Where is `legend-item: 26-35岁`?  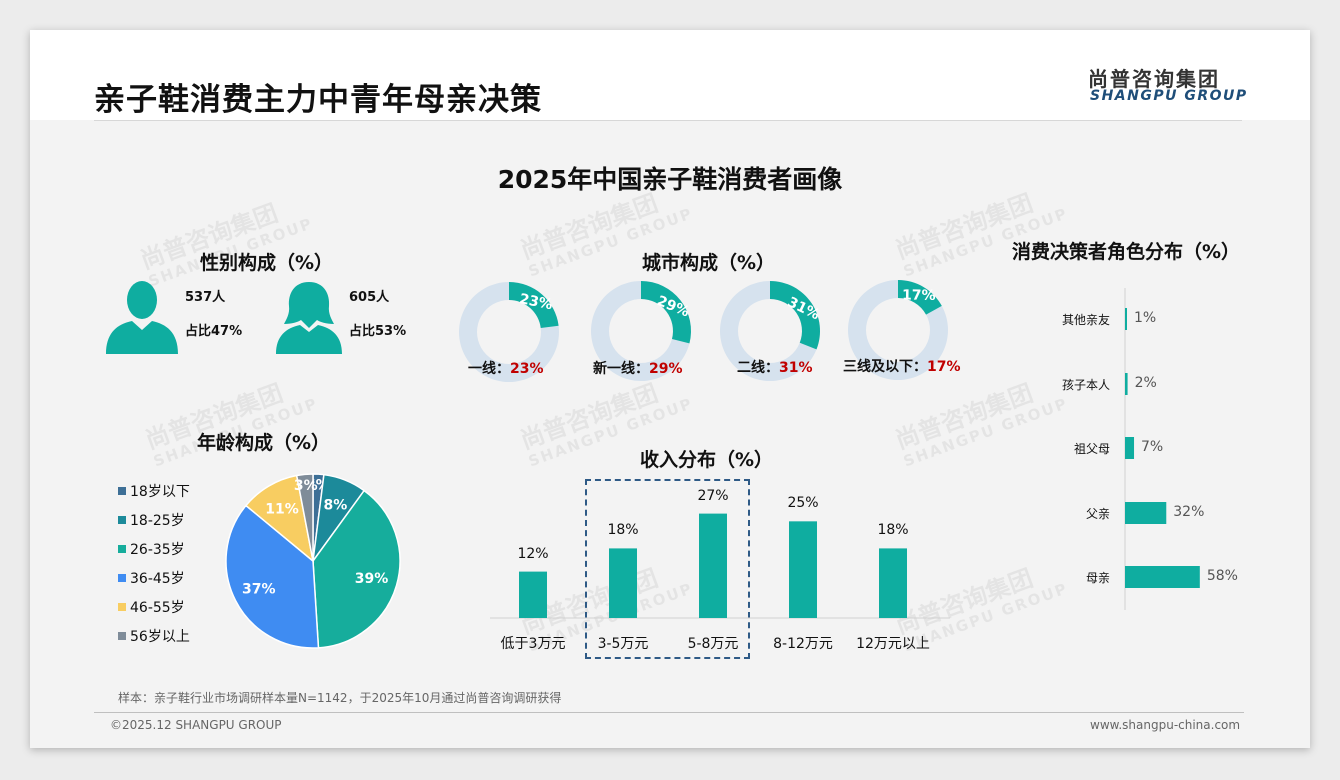 legend-item: 26-35岁 is located at coordinates (151, 549).